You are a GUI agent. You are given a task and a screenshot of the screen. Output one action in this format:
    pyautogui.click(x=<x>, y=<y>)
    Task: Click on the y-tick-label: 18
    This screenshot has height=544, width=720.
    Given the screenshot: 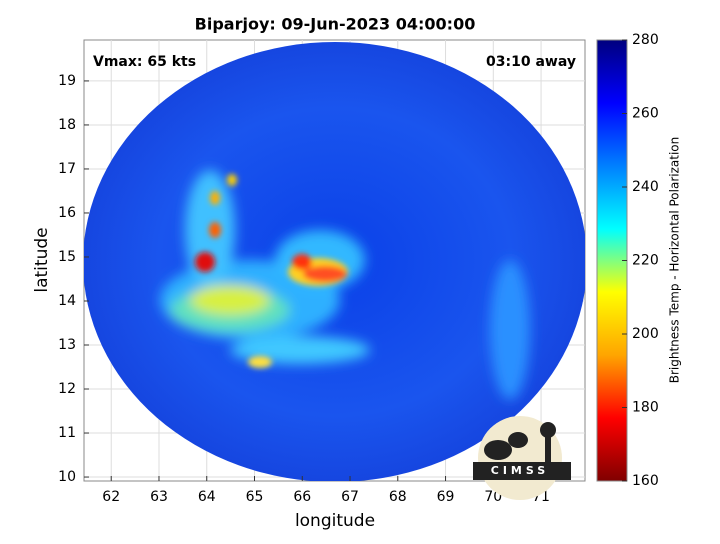 What is the action you would take?
    pyautogui.click(x=67, y=125)
    